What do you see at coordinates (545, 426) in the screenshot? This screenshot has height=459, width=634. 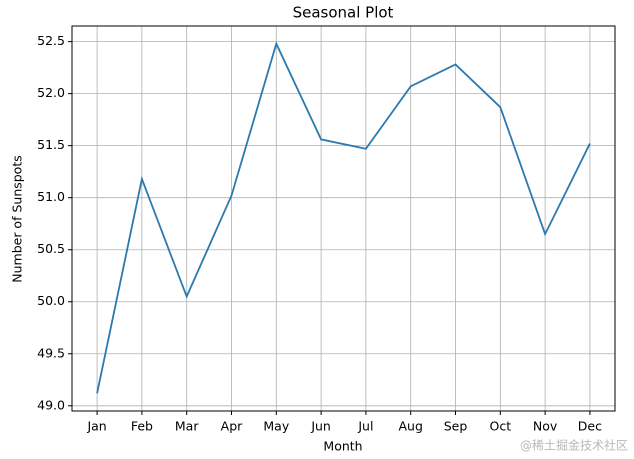 I see `x-tick-label: Nov` at bounding box center [545, 426].